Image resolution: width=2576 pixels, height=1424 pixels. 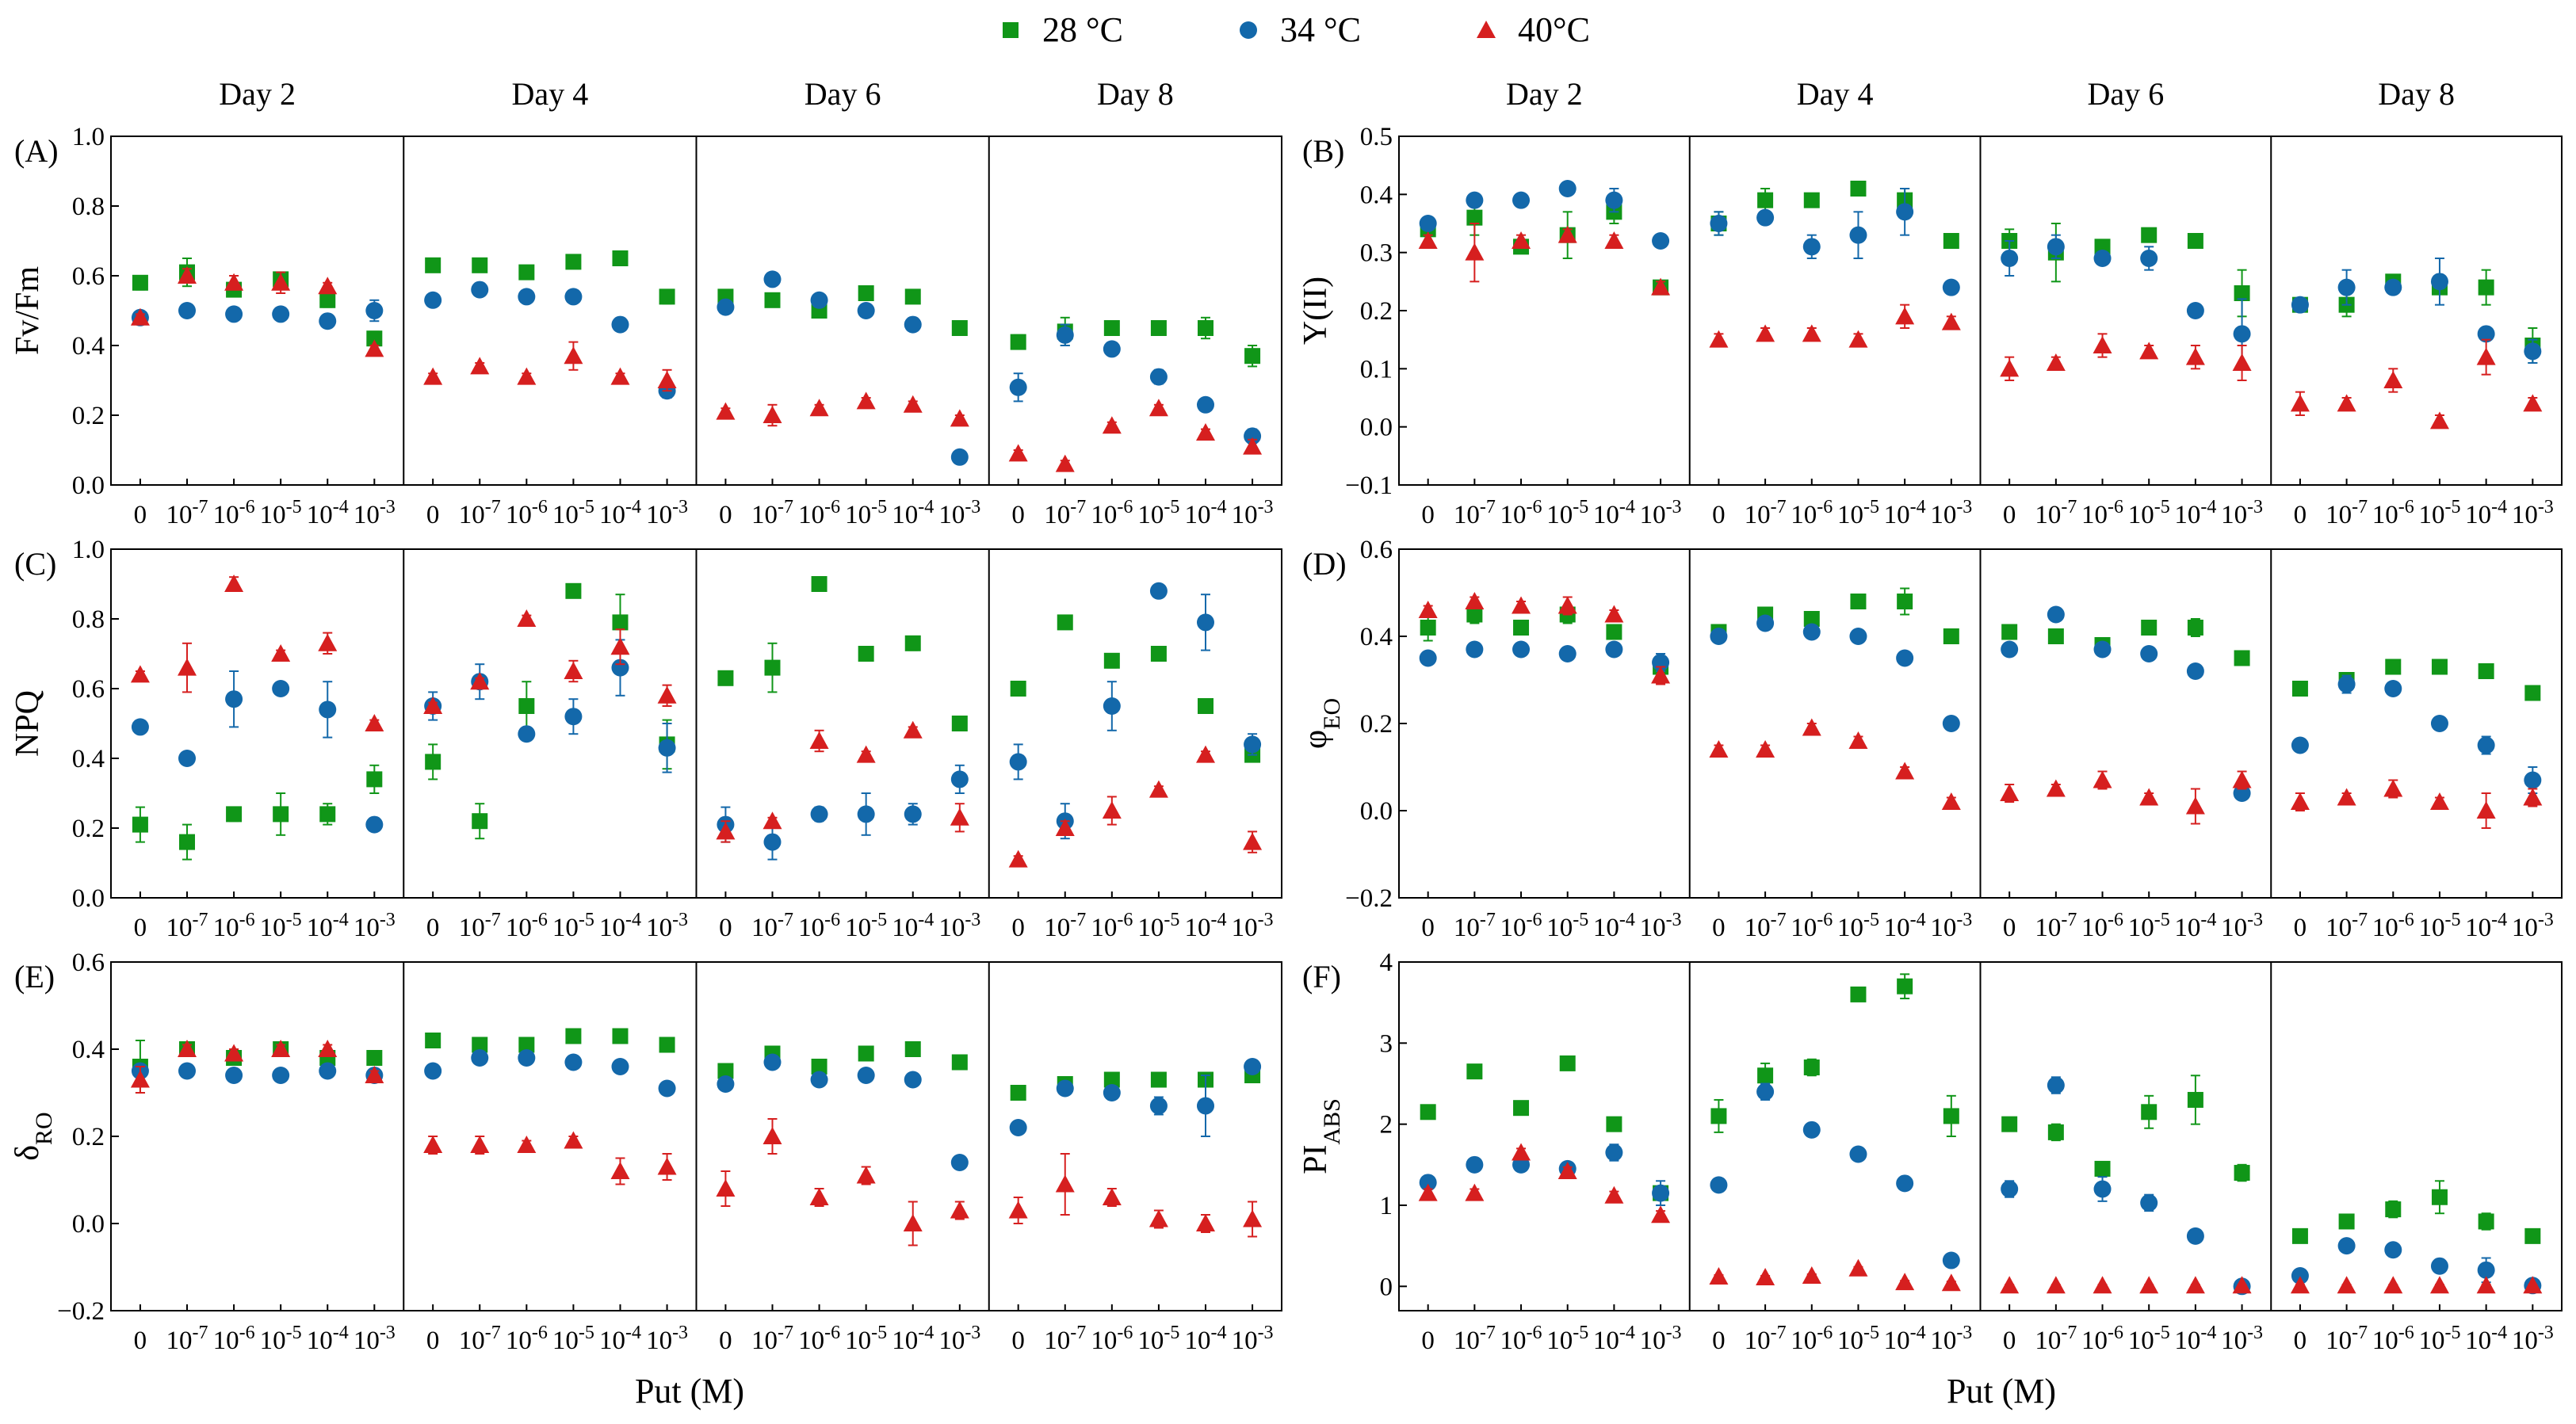 I want to click on legend-marker-square-icon, so click(x=1011, y=30).